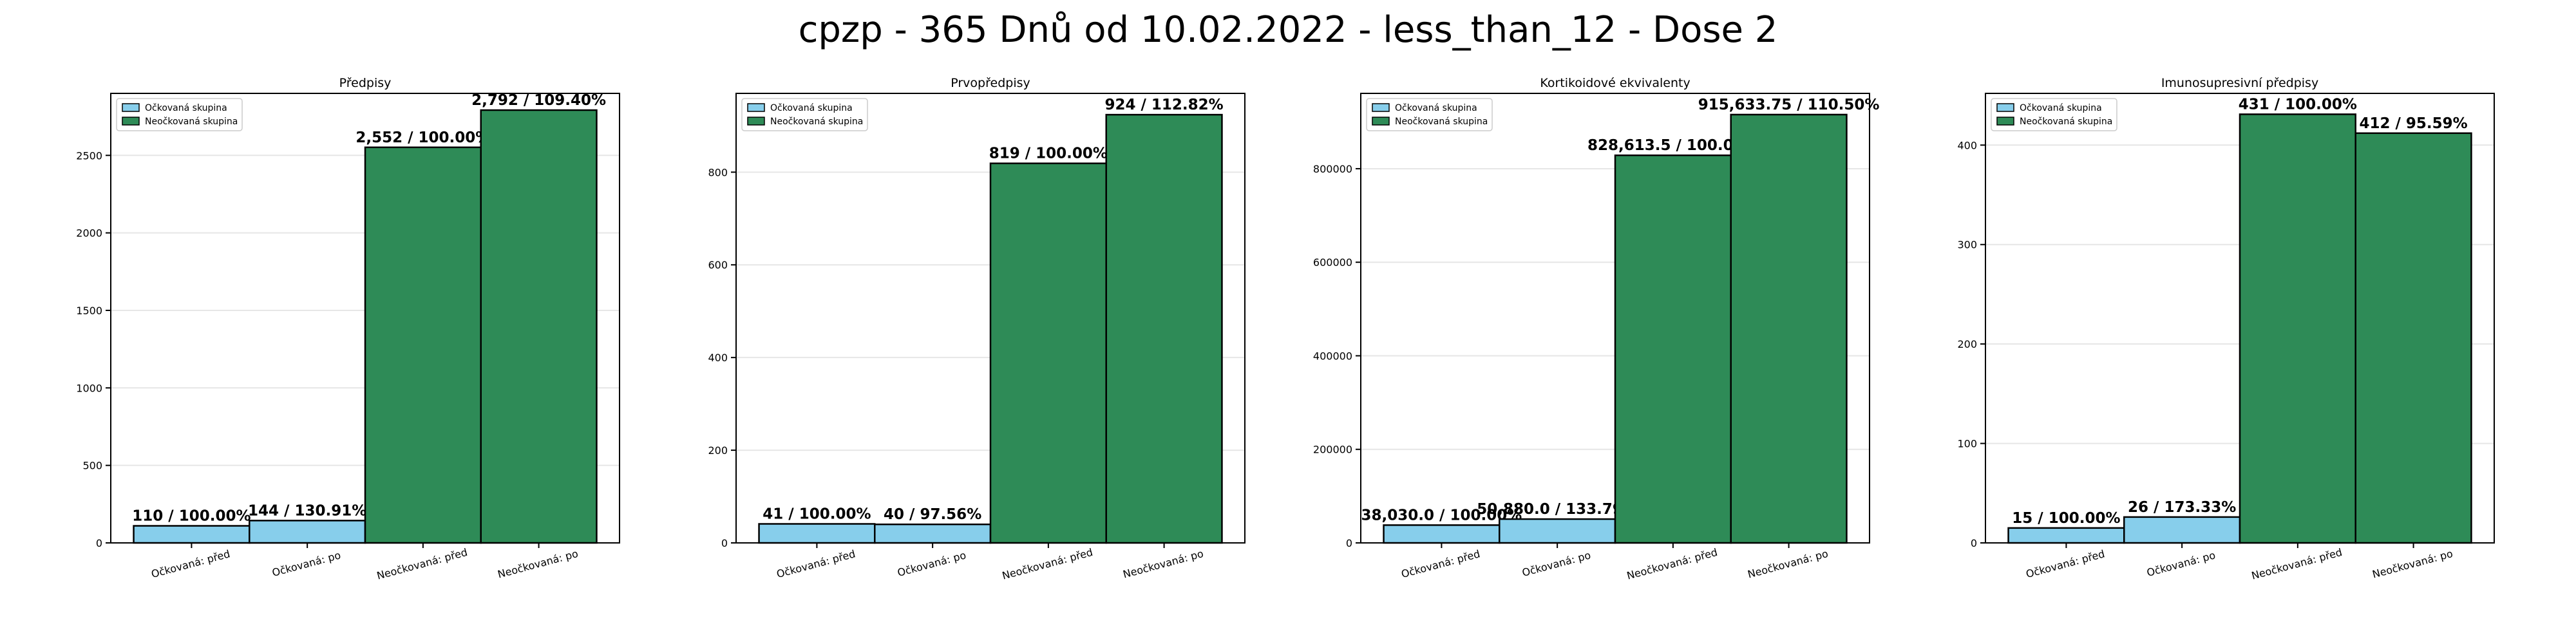 The height and width of the screenshot is (644, 2576). Describe the element at coordinates (89, 233) in the screenshot. I see `y-tick-label: 2000` at that location.